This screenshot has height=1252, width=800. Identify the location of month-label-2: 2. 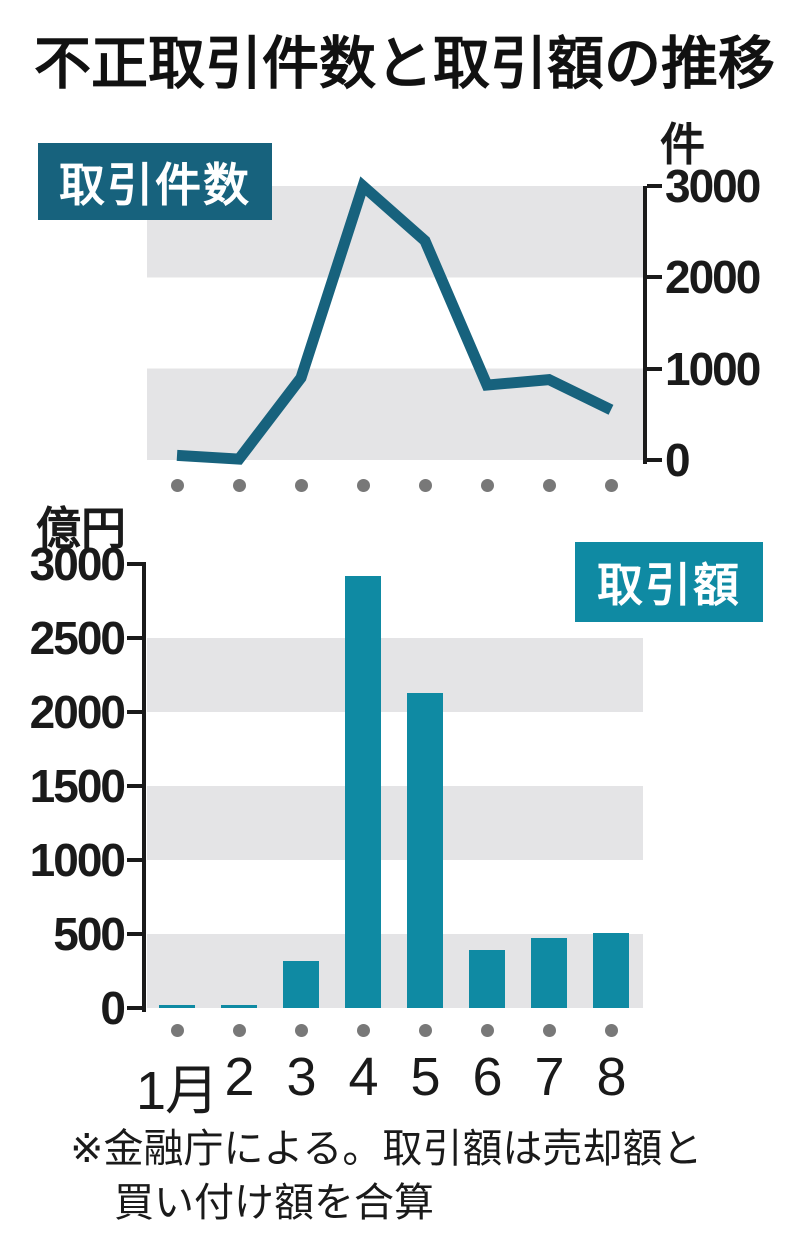
(239, 1077).